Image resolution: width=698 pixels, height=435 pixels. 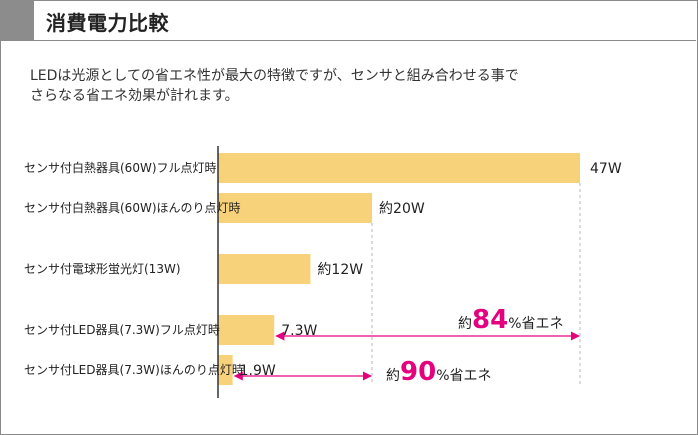 I want to click on category-label: センサ付電球形蛍光灯(13W), so click(x=102, y=269).